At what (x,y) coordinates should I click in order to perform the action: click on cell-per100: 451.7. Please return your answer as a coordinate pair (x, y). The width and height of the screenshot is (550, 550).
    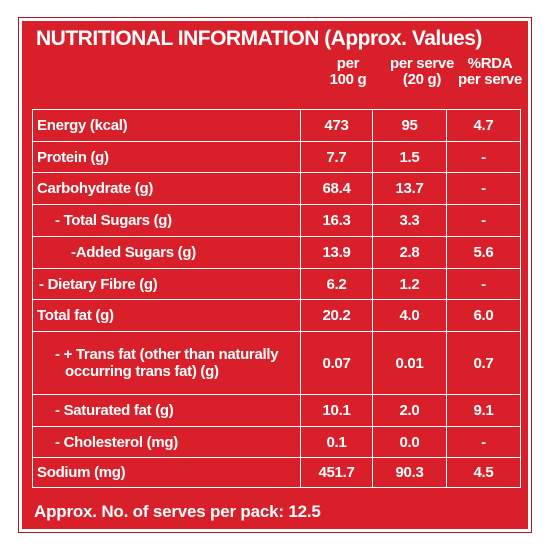
    Looking at the image, I should click on (336, 472).